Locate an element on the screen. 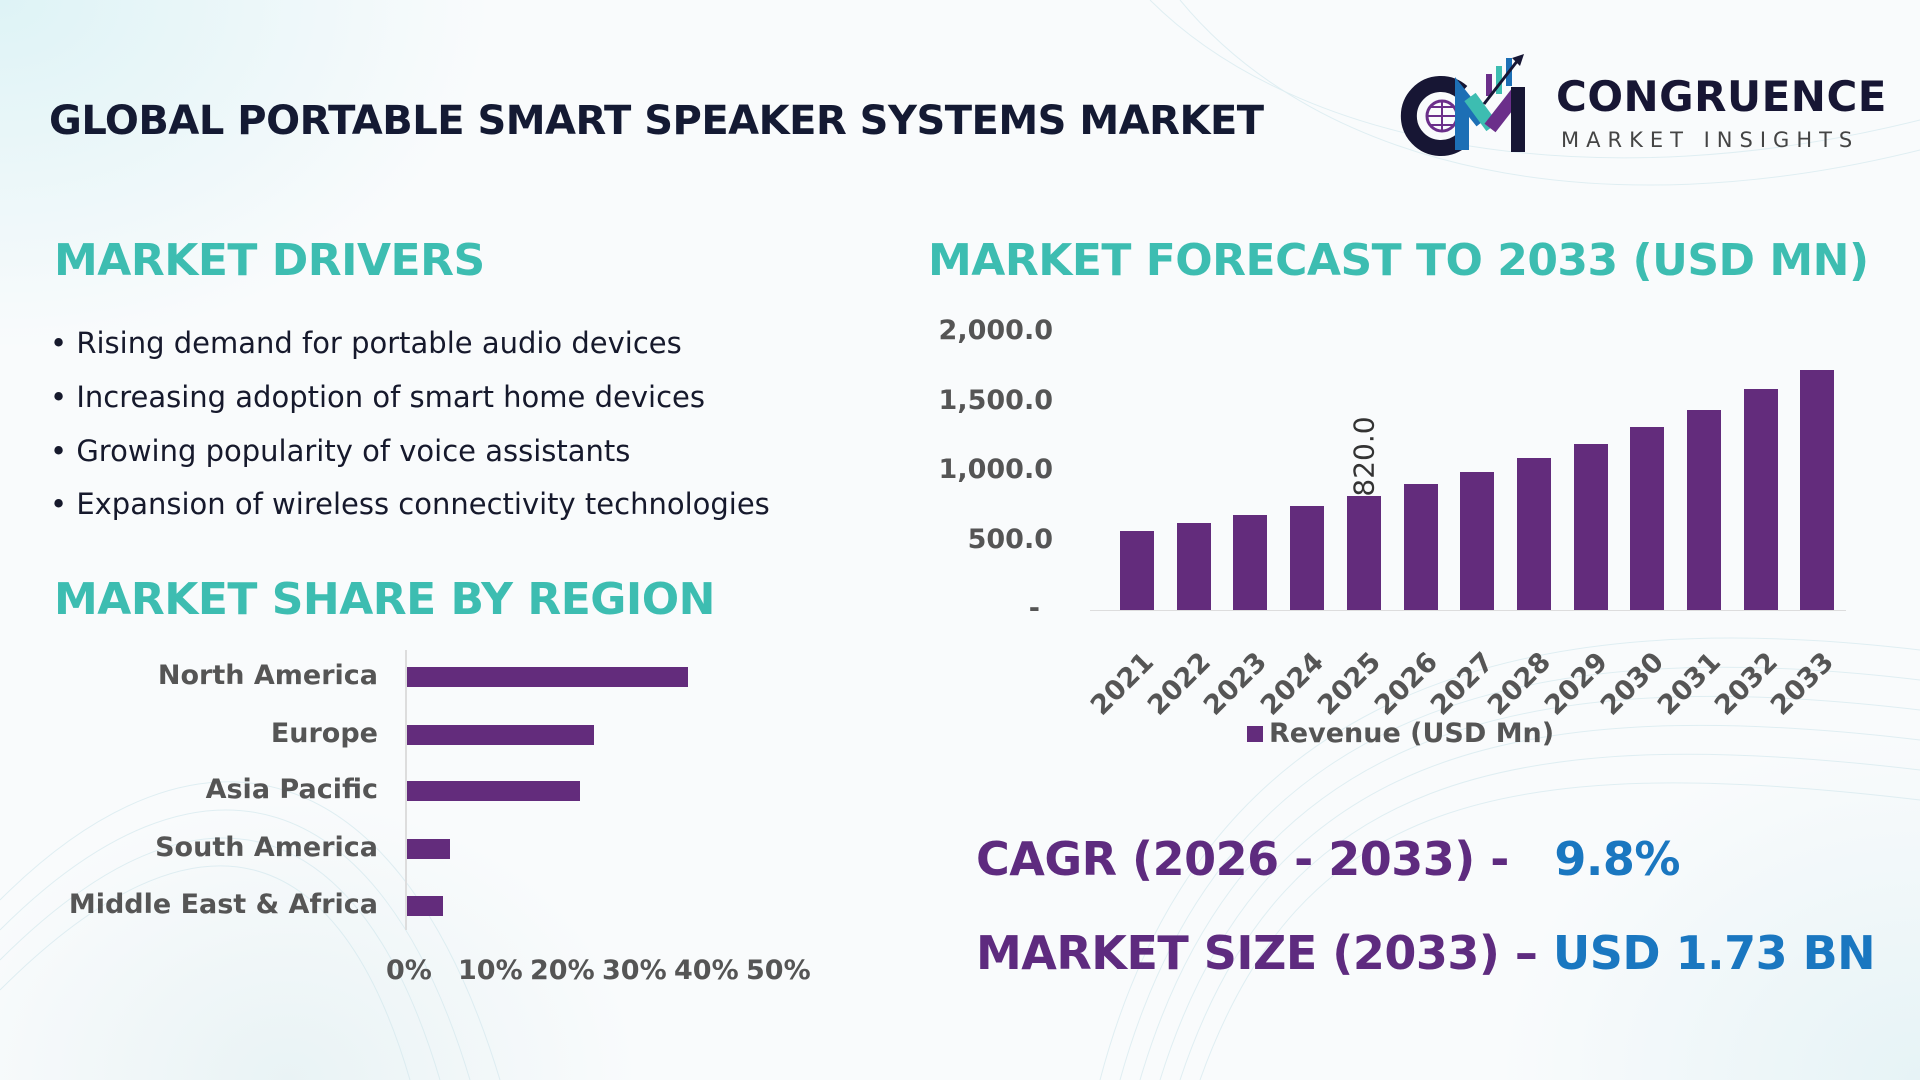  region-axis is located at coordinates (406, 790).